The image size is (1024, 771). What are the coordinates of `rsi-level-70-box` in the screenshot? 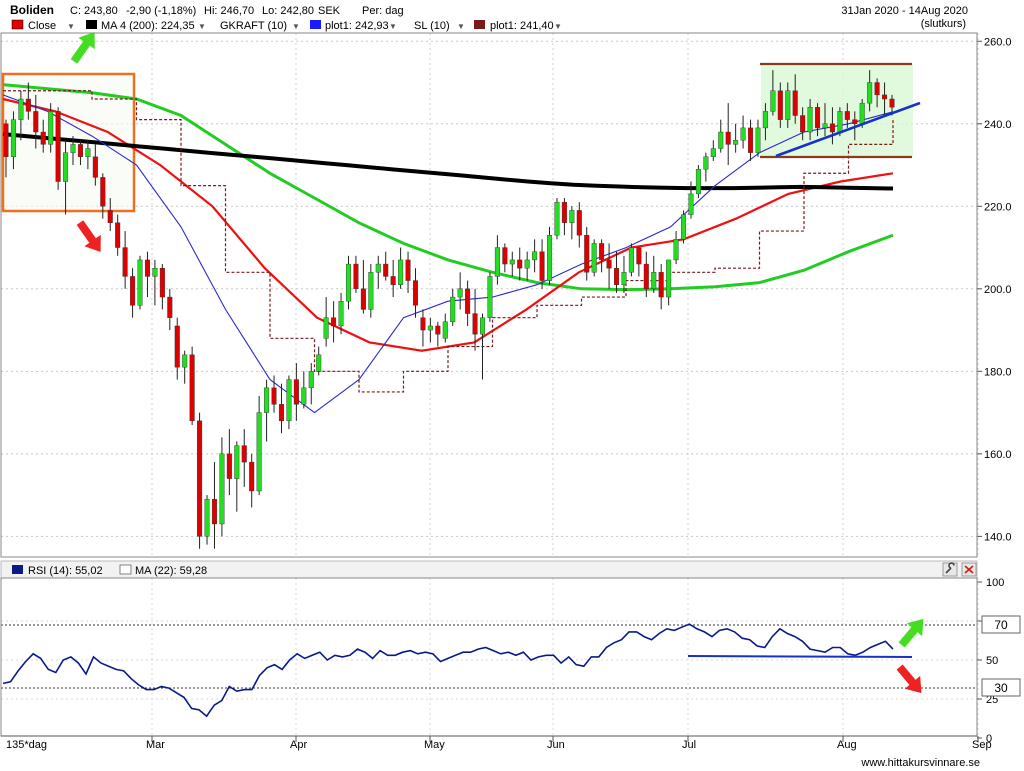 It's located at (1001, 624).